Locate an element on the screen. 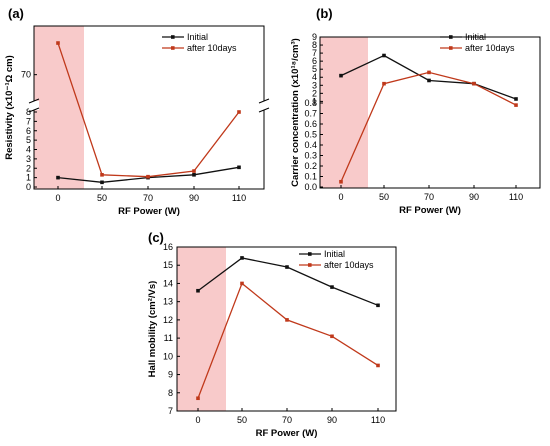  y-tick-label: 0.5 is located at coordinates (310, 135).